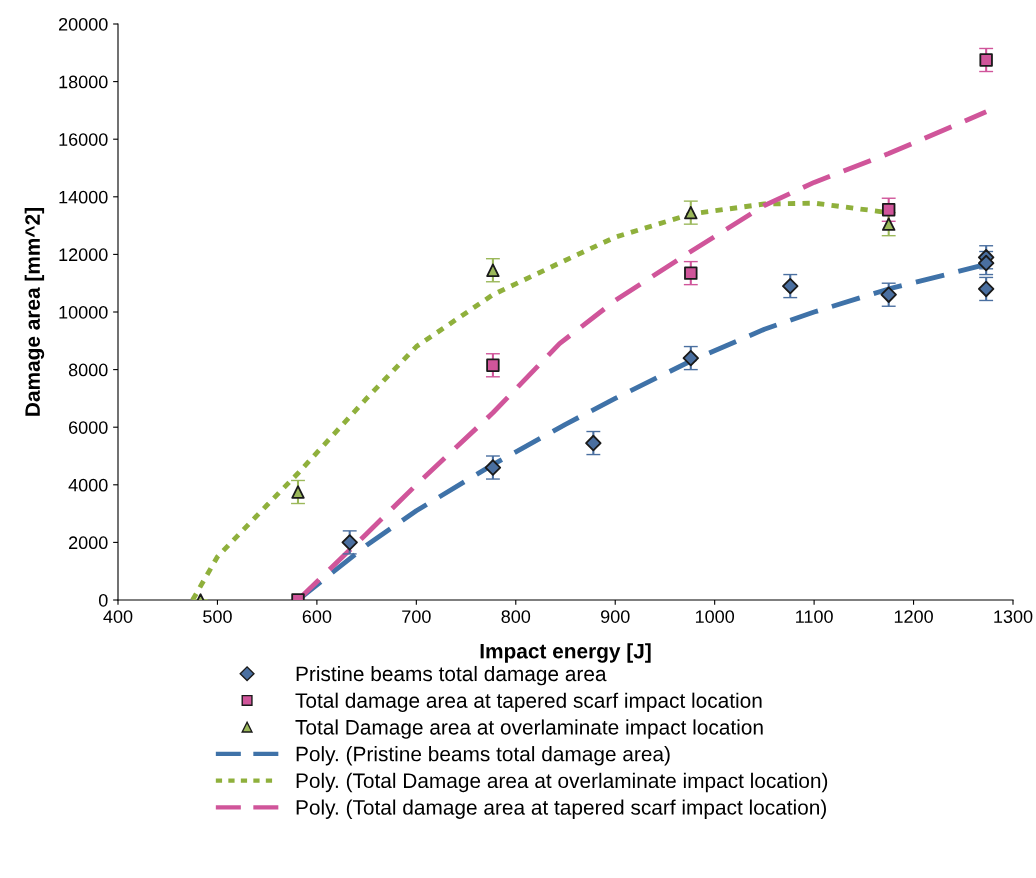  What do you see at coordinates (562, 782) in the screenshot?
I see `legend-label: Poly. (Total Damage area at overlaminate impact location)` at bounding box center [562, 782].